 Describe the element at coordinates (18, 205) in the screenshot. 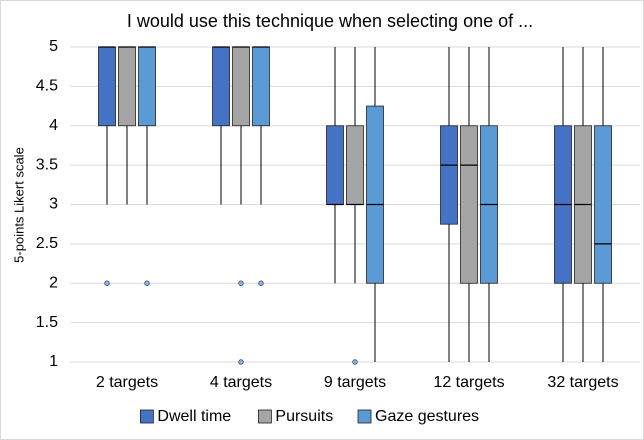

I see `y-axis-label: 5-points Likert scale` at that location.